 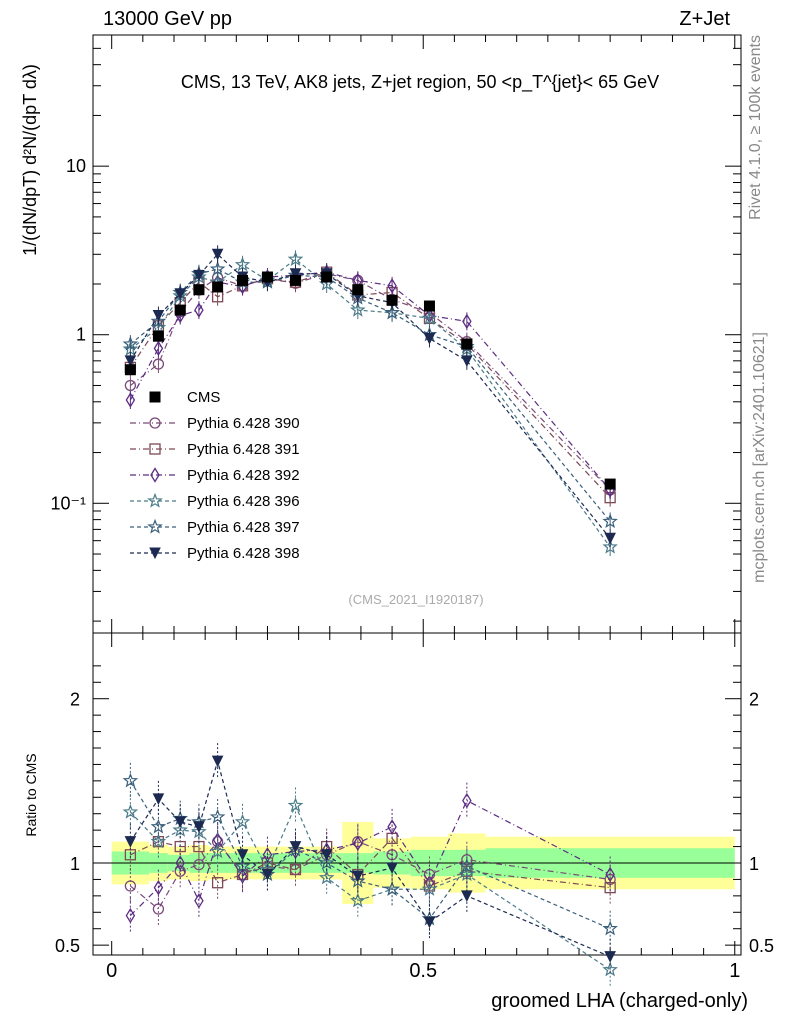 What do you see at coordinates (755, 127) in the screenshot?
I see `rivet-label: Rivet 4.1.0, ≥ 100k events` at bounding box center [755, 127].